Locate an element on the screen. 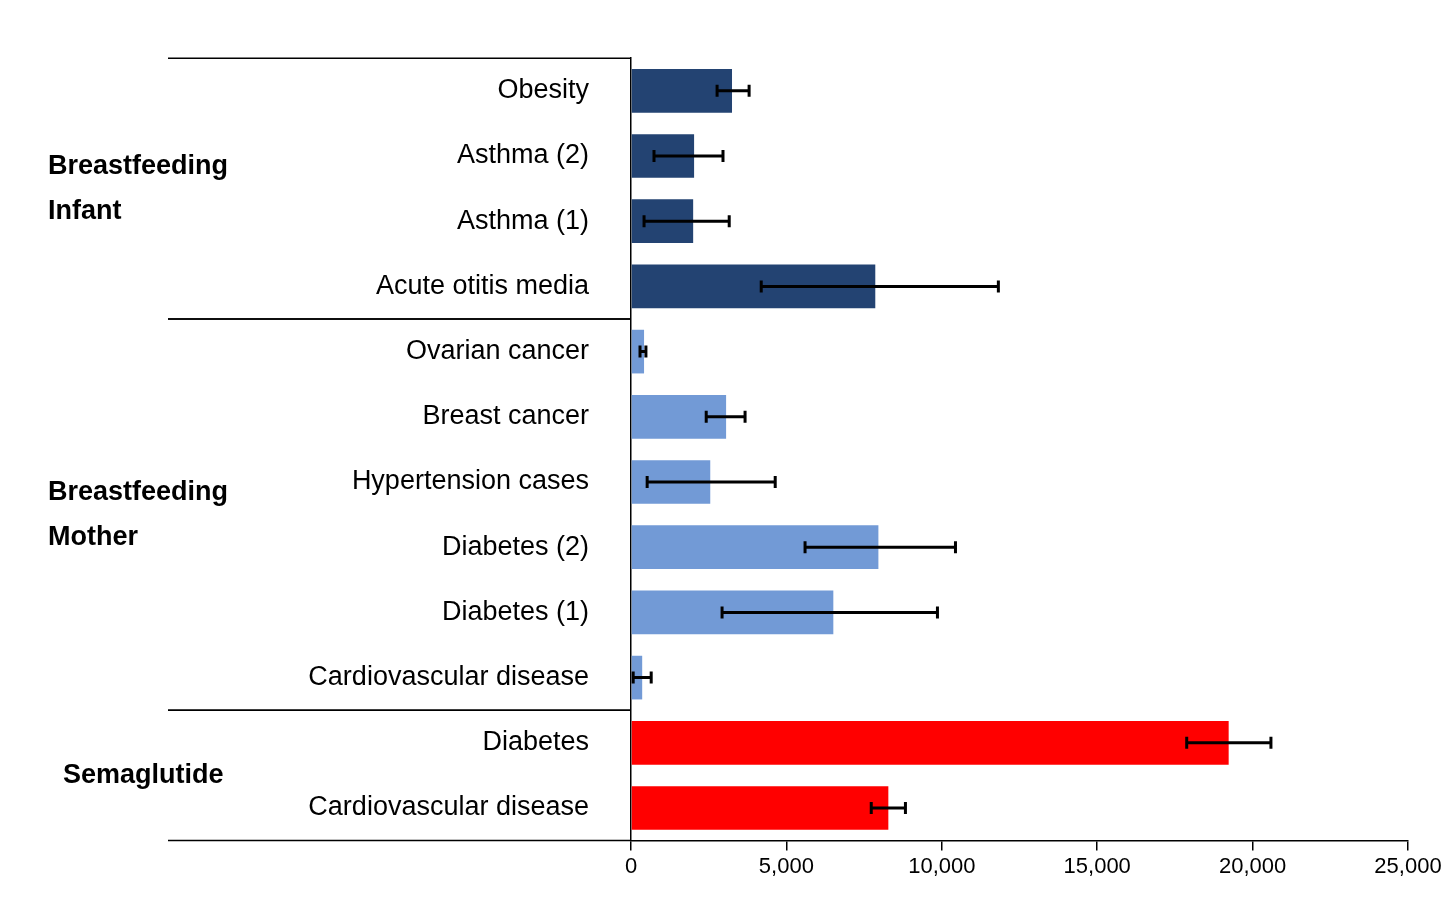 Image resolution: width=1455 pixels, height=901 pixels. y-tick-label: Asthma (1) is located at coordinates (522, 219).